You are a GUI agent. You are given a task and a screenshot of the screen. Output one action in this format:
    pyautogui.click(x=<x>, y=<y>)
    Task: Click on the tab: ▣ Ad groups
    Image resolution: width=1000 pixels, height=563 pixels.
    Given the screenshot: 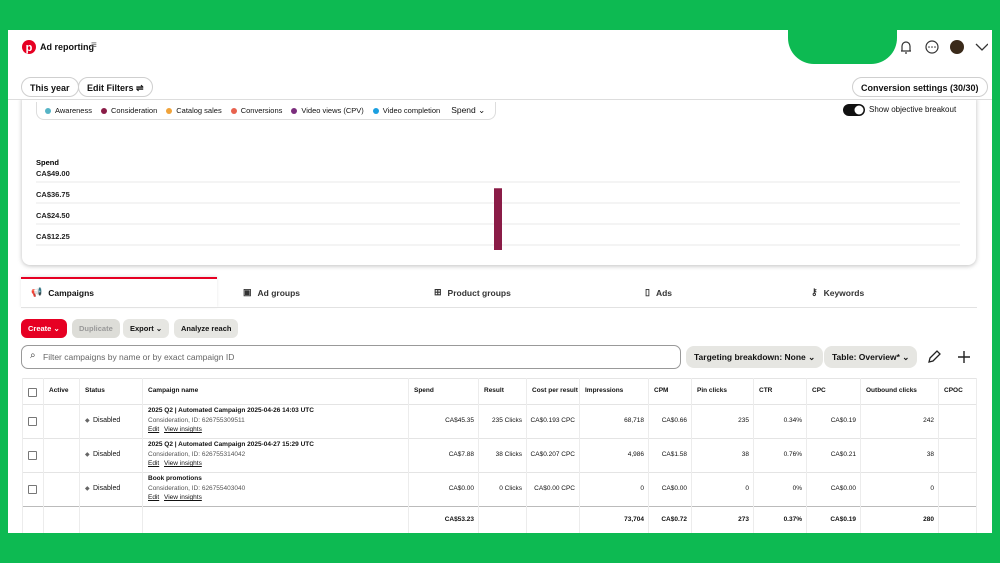 What is the action you would take?
    pyautogui.click(x=271, y=292)
    